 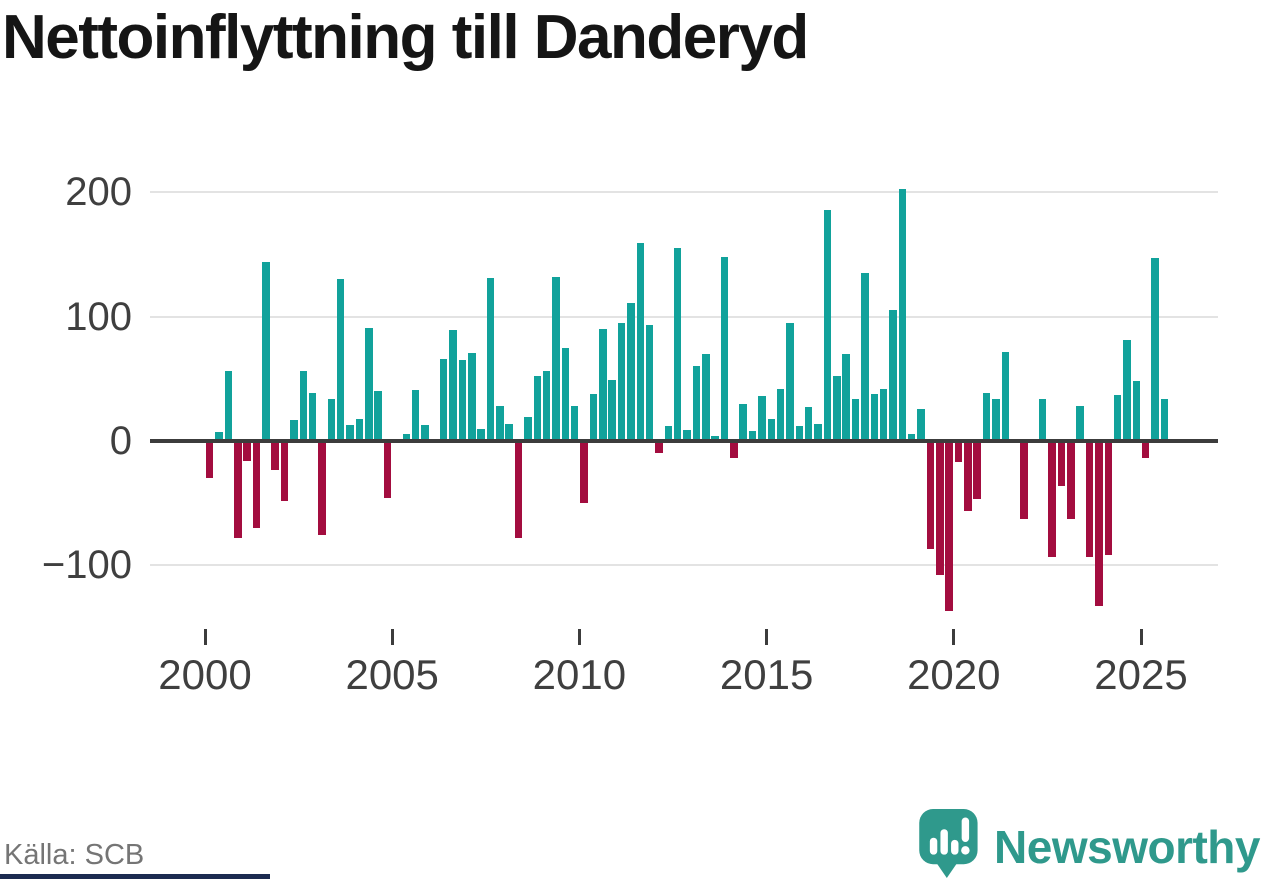 I want to click on bar-2006-q2, so click(x=443, y=399).